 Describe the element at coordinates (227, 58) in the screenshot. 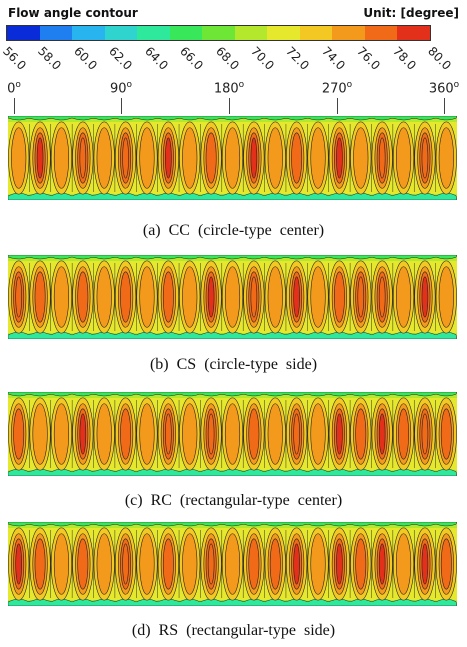

I see `color-scale-tick-label: 68.0` at that location.